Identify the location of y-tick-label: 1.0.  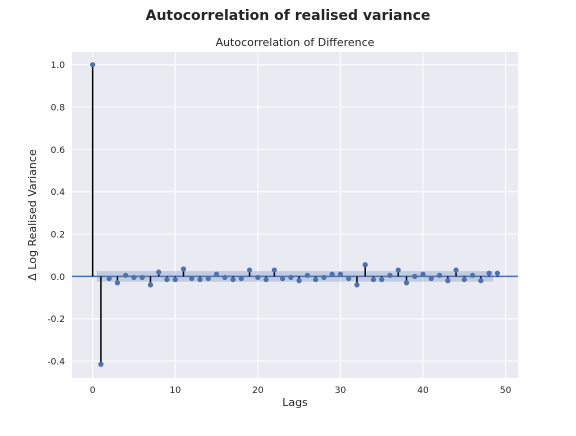
(58, 66).